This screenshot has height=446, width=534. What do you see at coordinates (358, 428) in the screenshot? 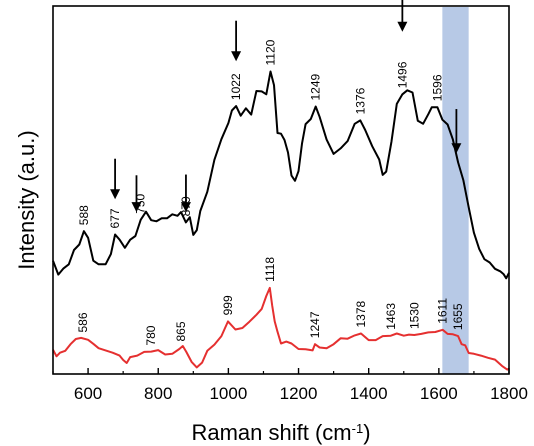
I see `x-axis-title-sup: -1` at bounding box center [358, 428].